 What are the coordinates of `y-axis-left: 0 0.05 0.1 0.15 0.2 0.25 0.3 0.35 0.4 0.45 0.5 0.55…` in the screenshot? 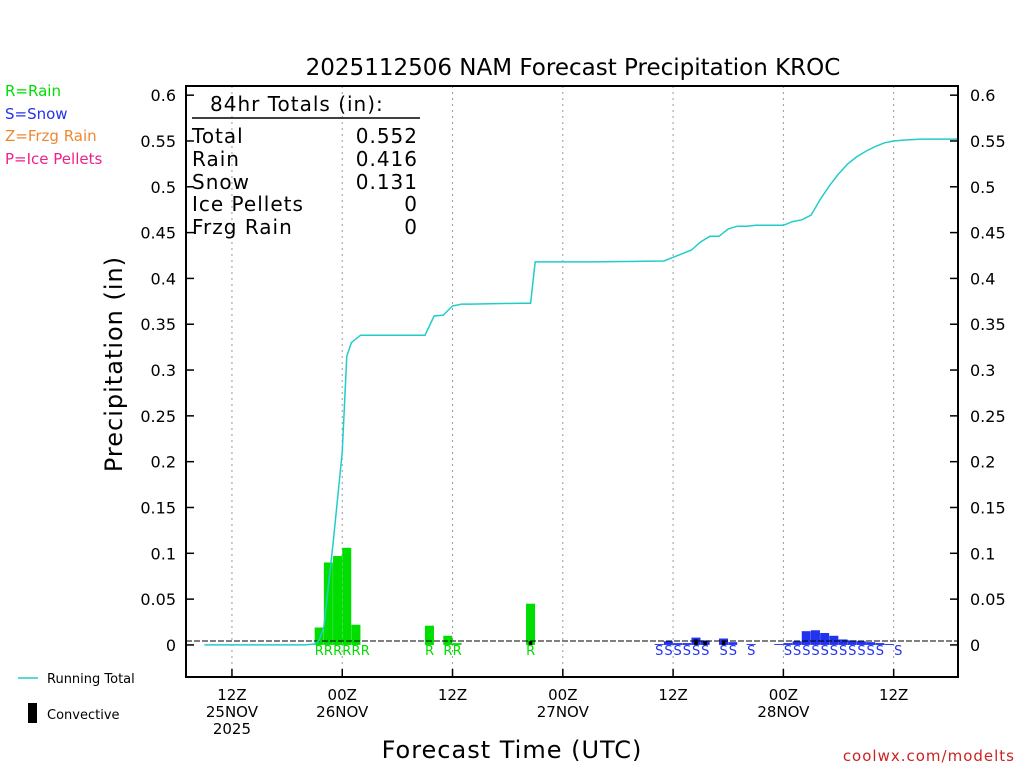 It's located at (167, 370).